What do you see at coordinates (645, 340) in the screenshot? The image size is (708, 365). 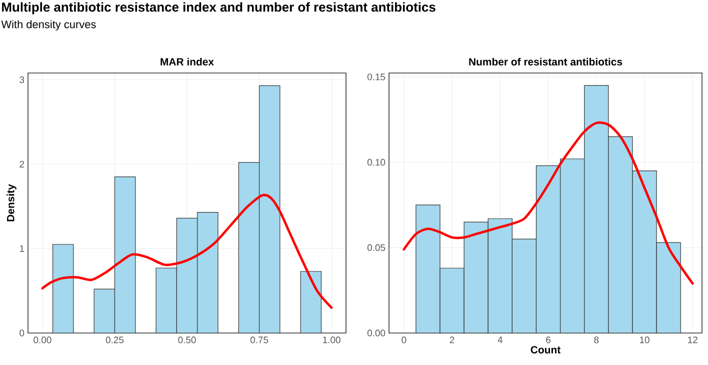 I see `x-tick-label: 10` at bounding box center [645, 340].